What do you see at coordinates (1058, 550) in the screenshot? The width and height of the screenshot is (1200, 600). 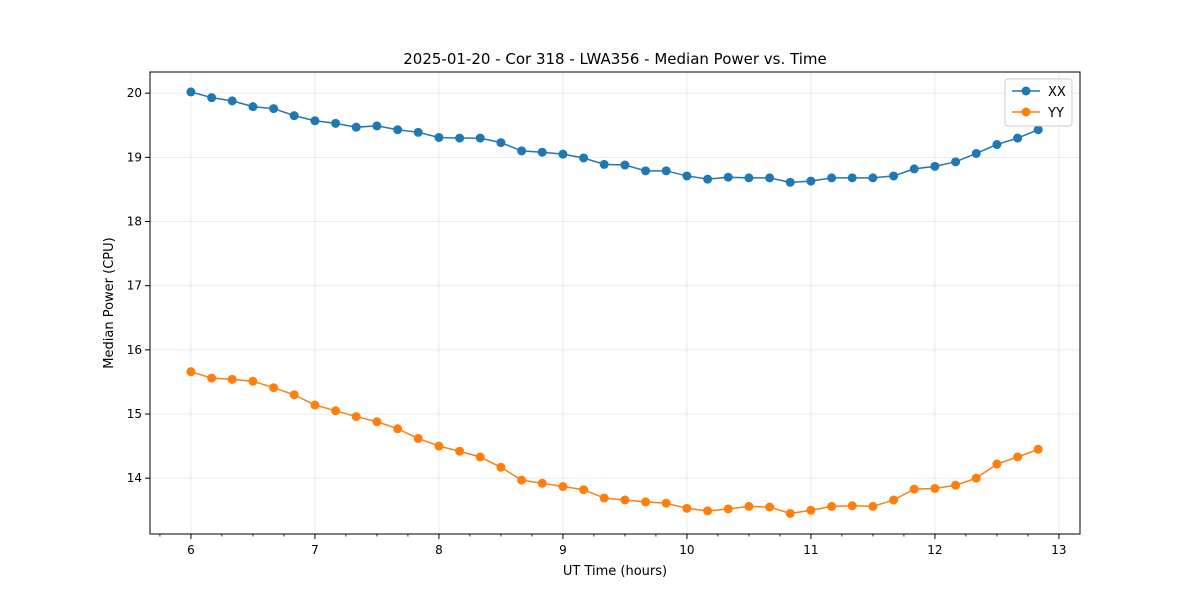 I see `x-tick-label: 13` at bounding box center [1058, 550].